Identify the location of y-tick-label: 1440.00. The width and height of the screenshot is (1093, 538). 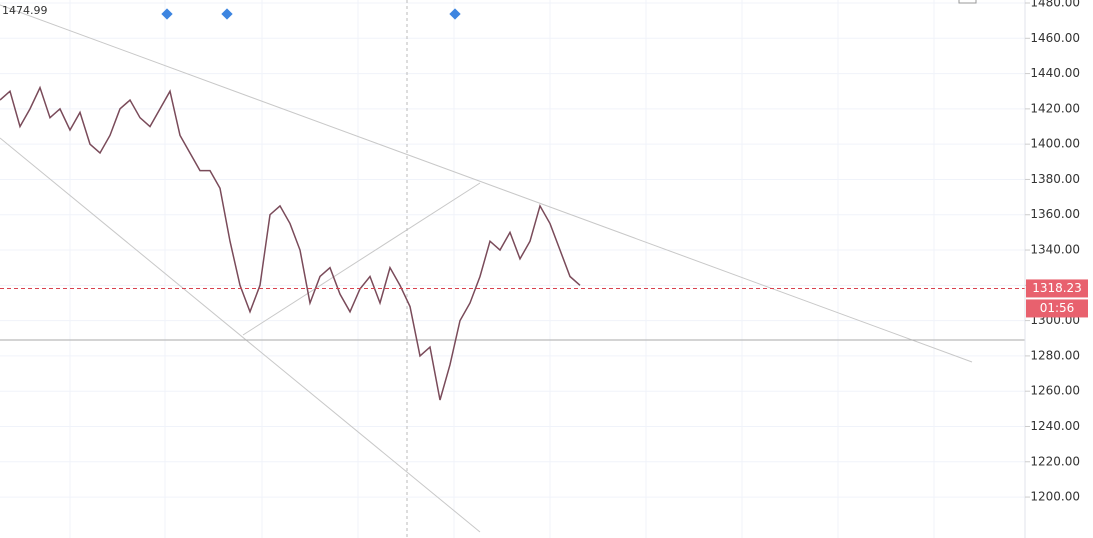
(1055, 73).